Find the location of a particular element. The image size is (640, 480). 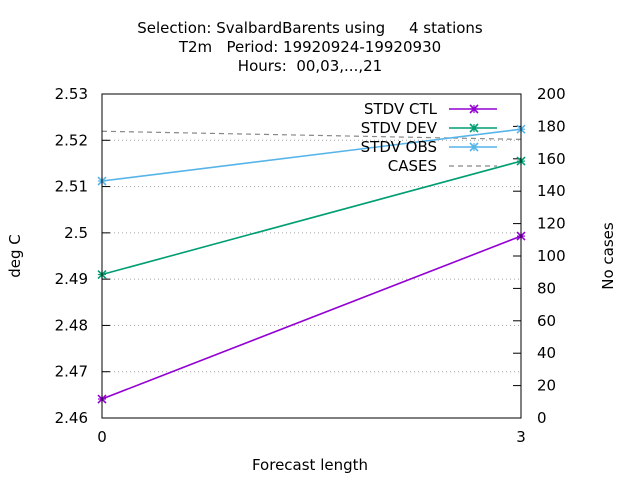

x-tick-label: 0 is located at coordinates (102, 437).